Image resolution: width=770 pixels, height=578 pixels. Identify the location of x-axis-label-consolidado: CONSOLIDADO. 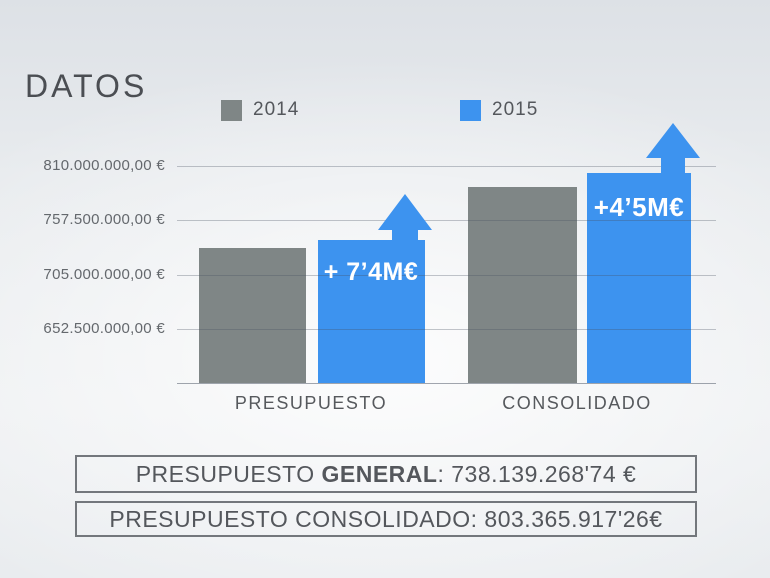
(577, 403).